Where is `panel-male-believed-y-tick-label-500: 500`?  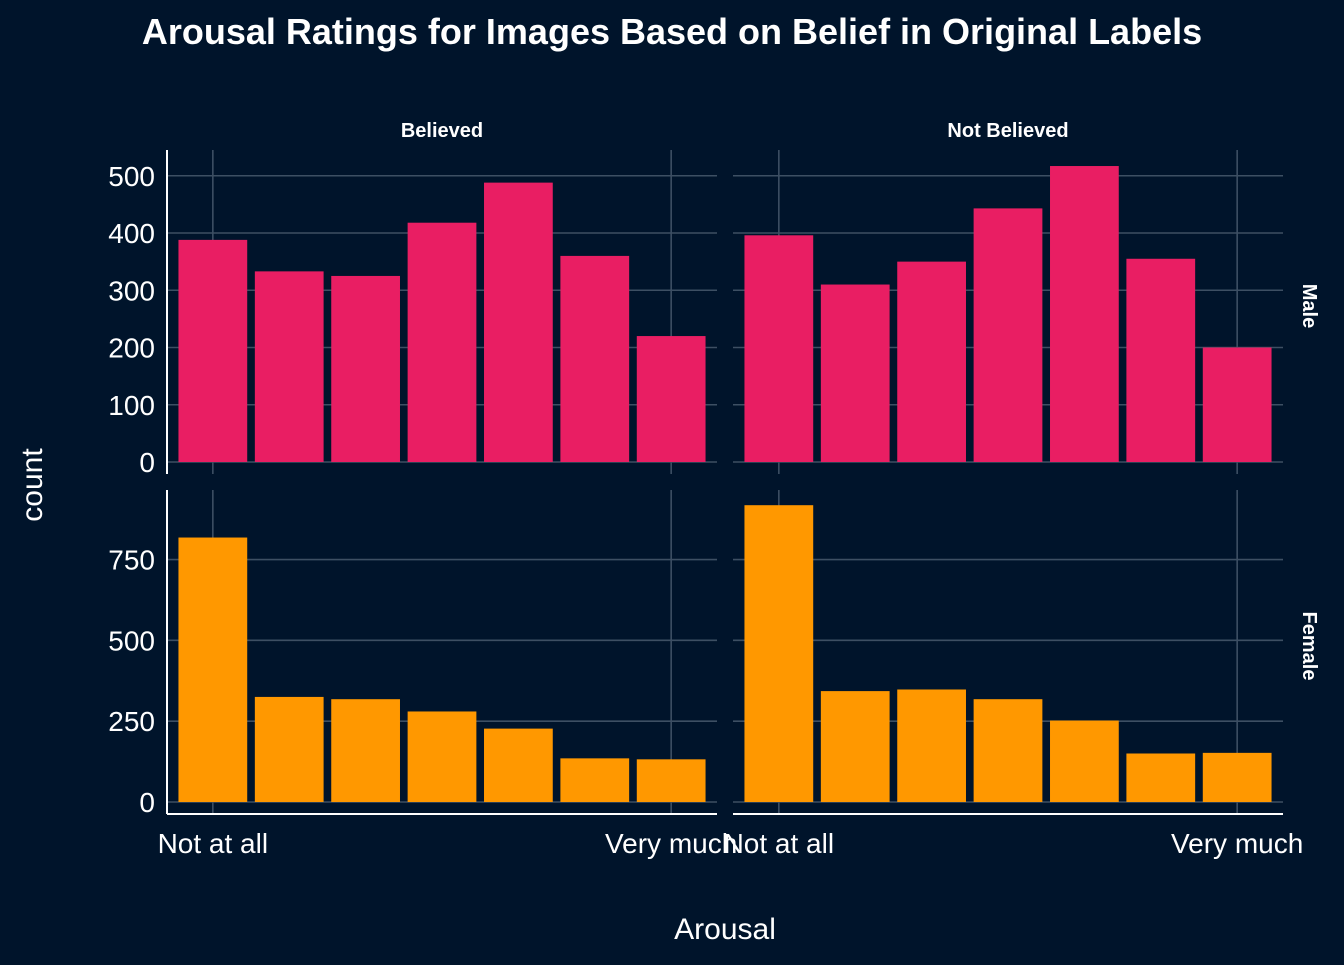 panel-male-believed-y-tick-label-500: 500 is located at coordinates (131, 176).